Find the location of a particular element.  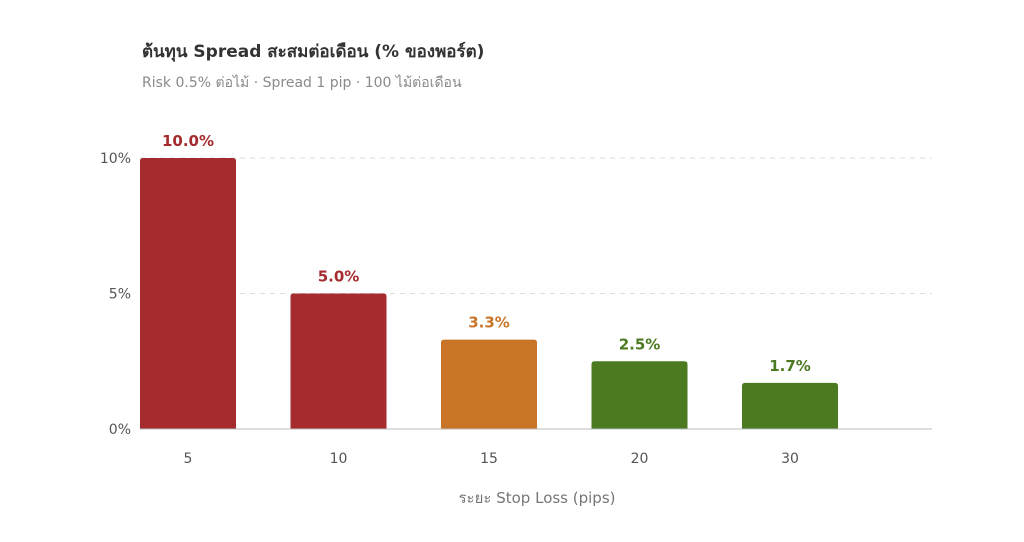

data-label: 3.3% is located at coordinates (489, 323).